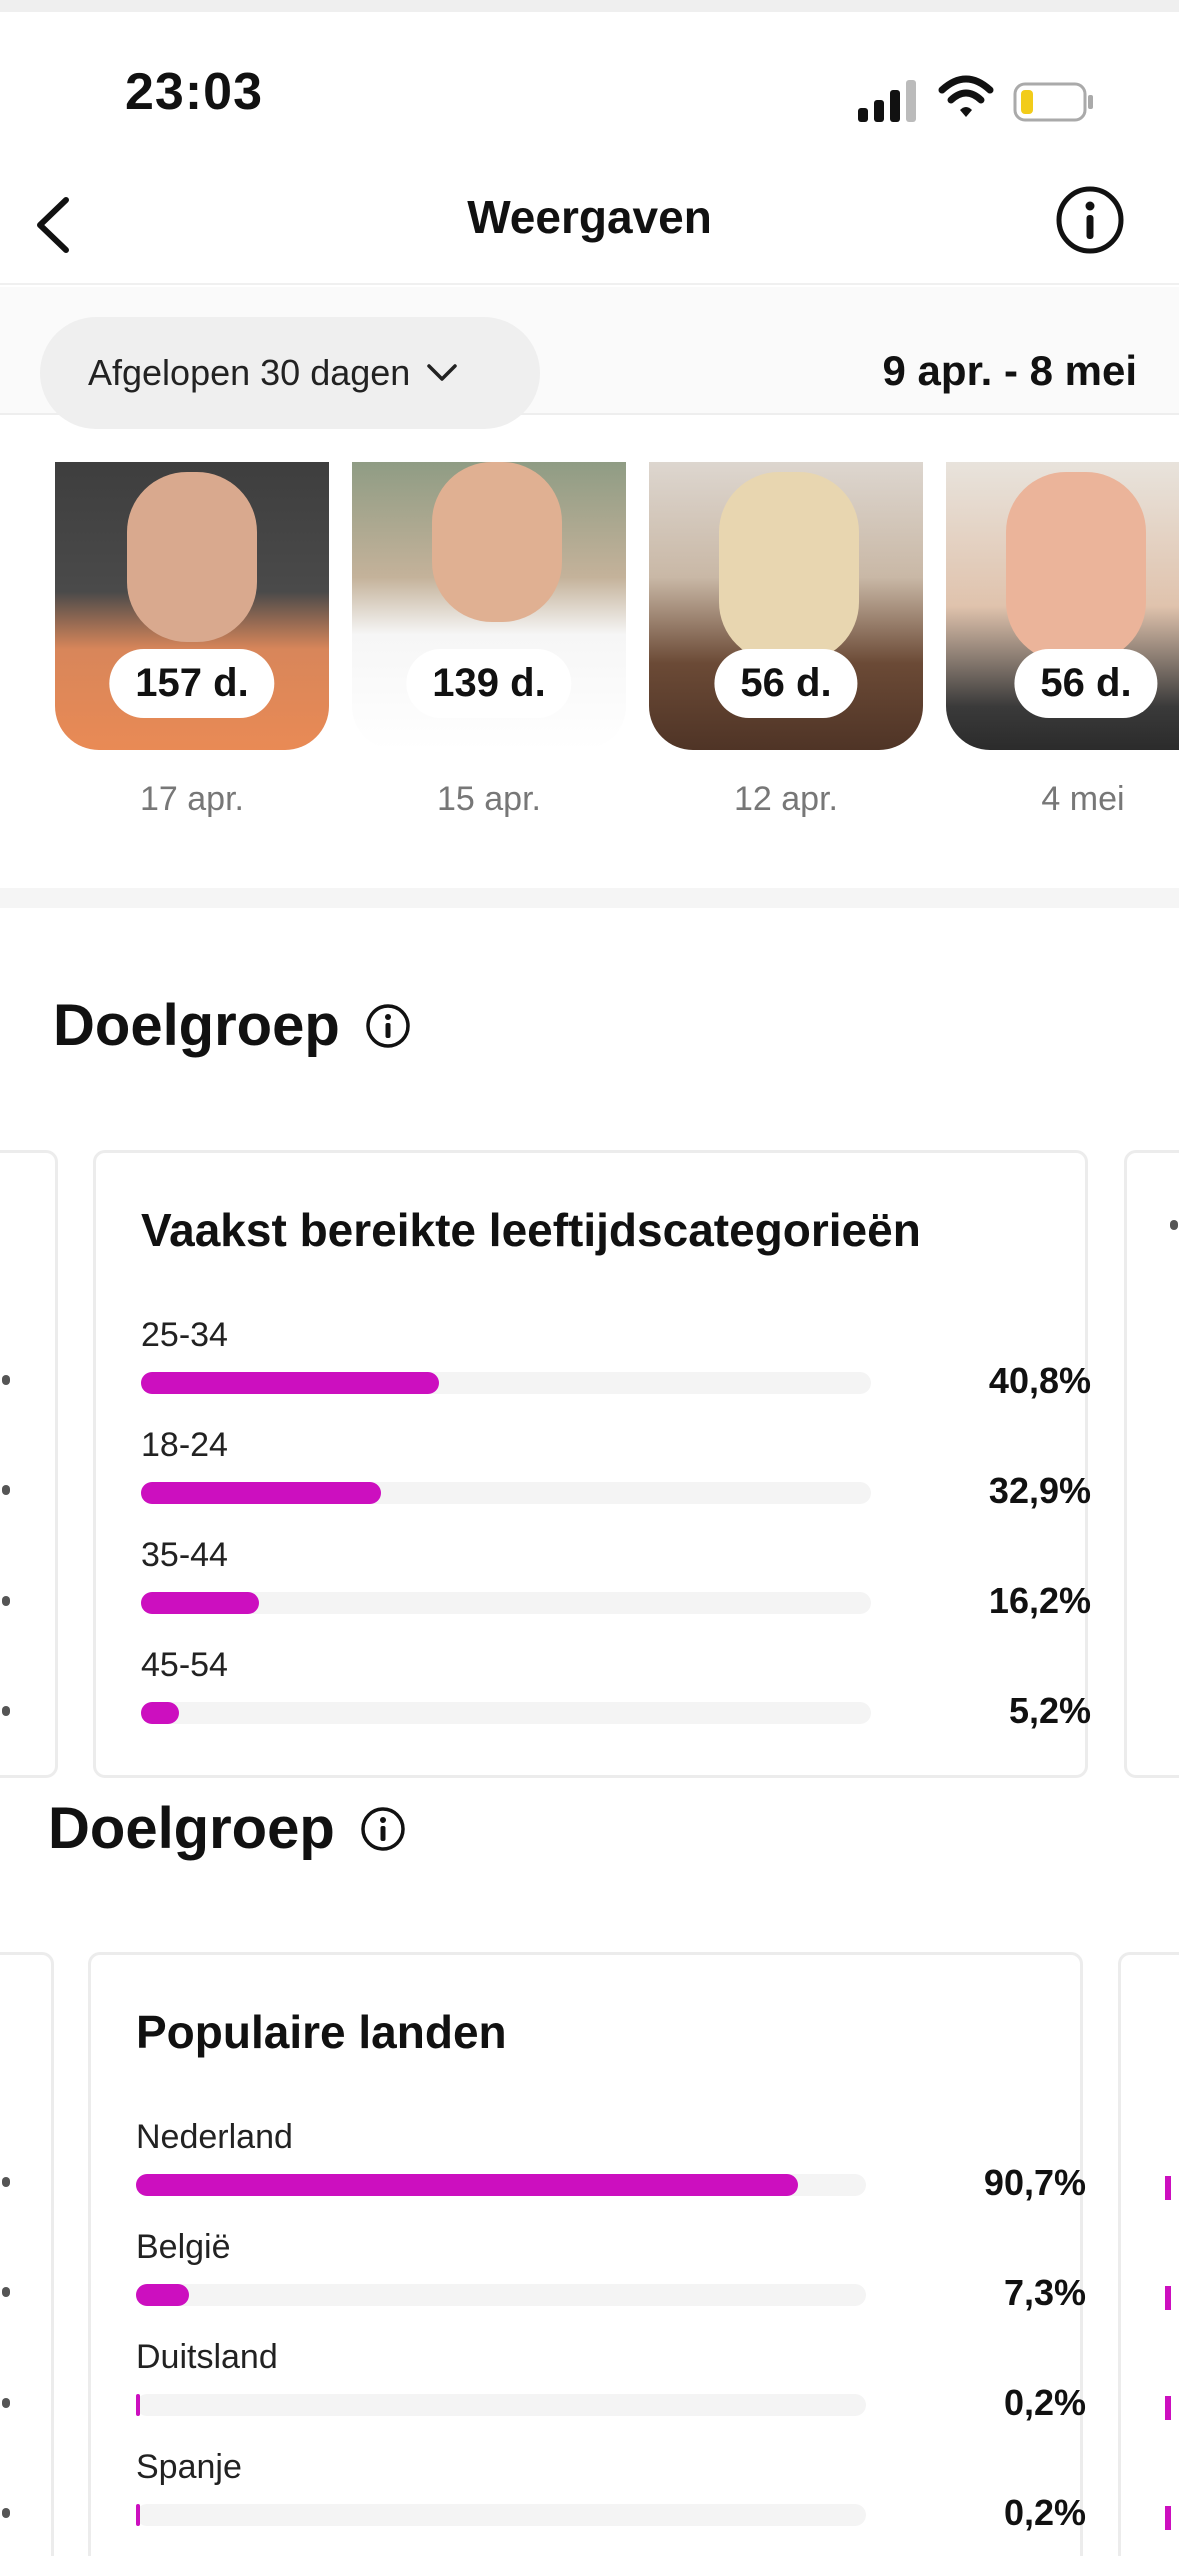  I want to click on post-date: 17 apr., so click(192, 799).